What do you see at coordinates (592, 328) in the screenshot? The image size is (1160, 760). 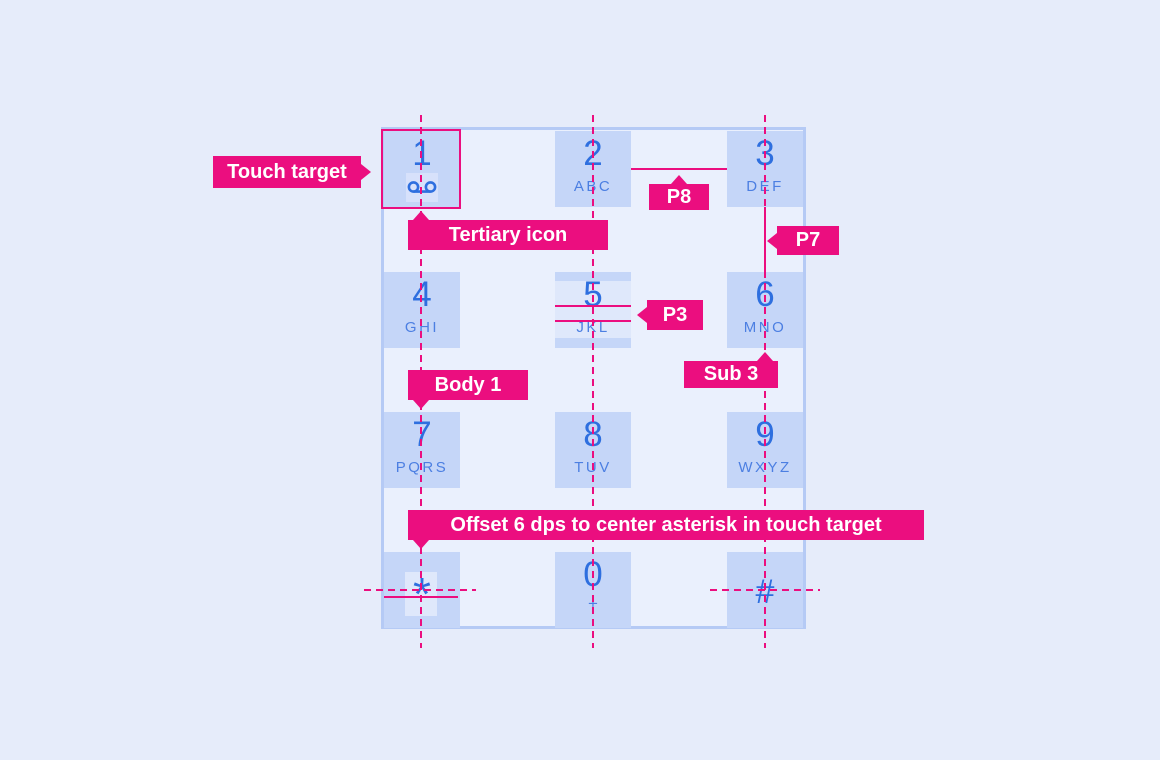 I see `key-letters: JKL` at bounding box center [592, 328].